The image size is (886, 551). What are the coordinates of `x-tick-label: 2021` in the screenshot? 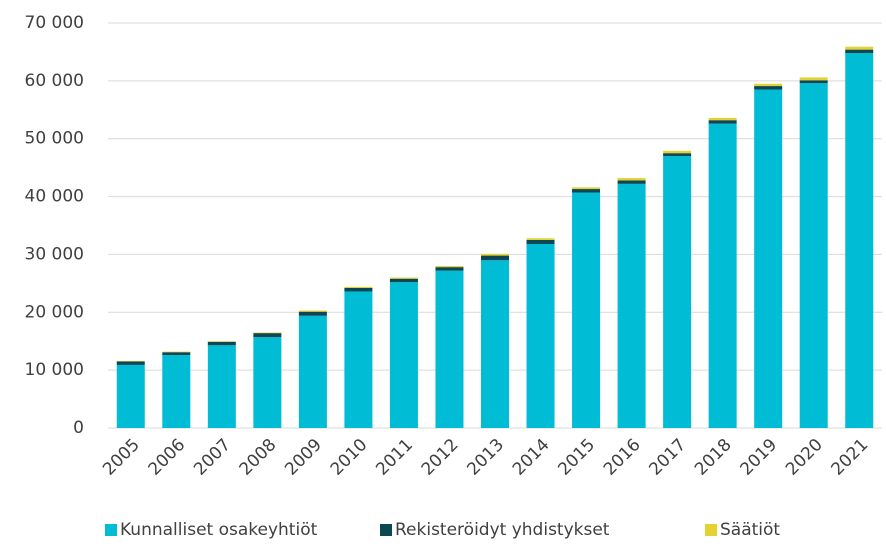 It's located at (850, 457).